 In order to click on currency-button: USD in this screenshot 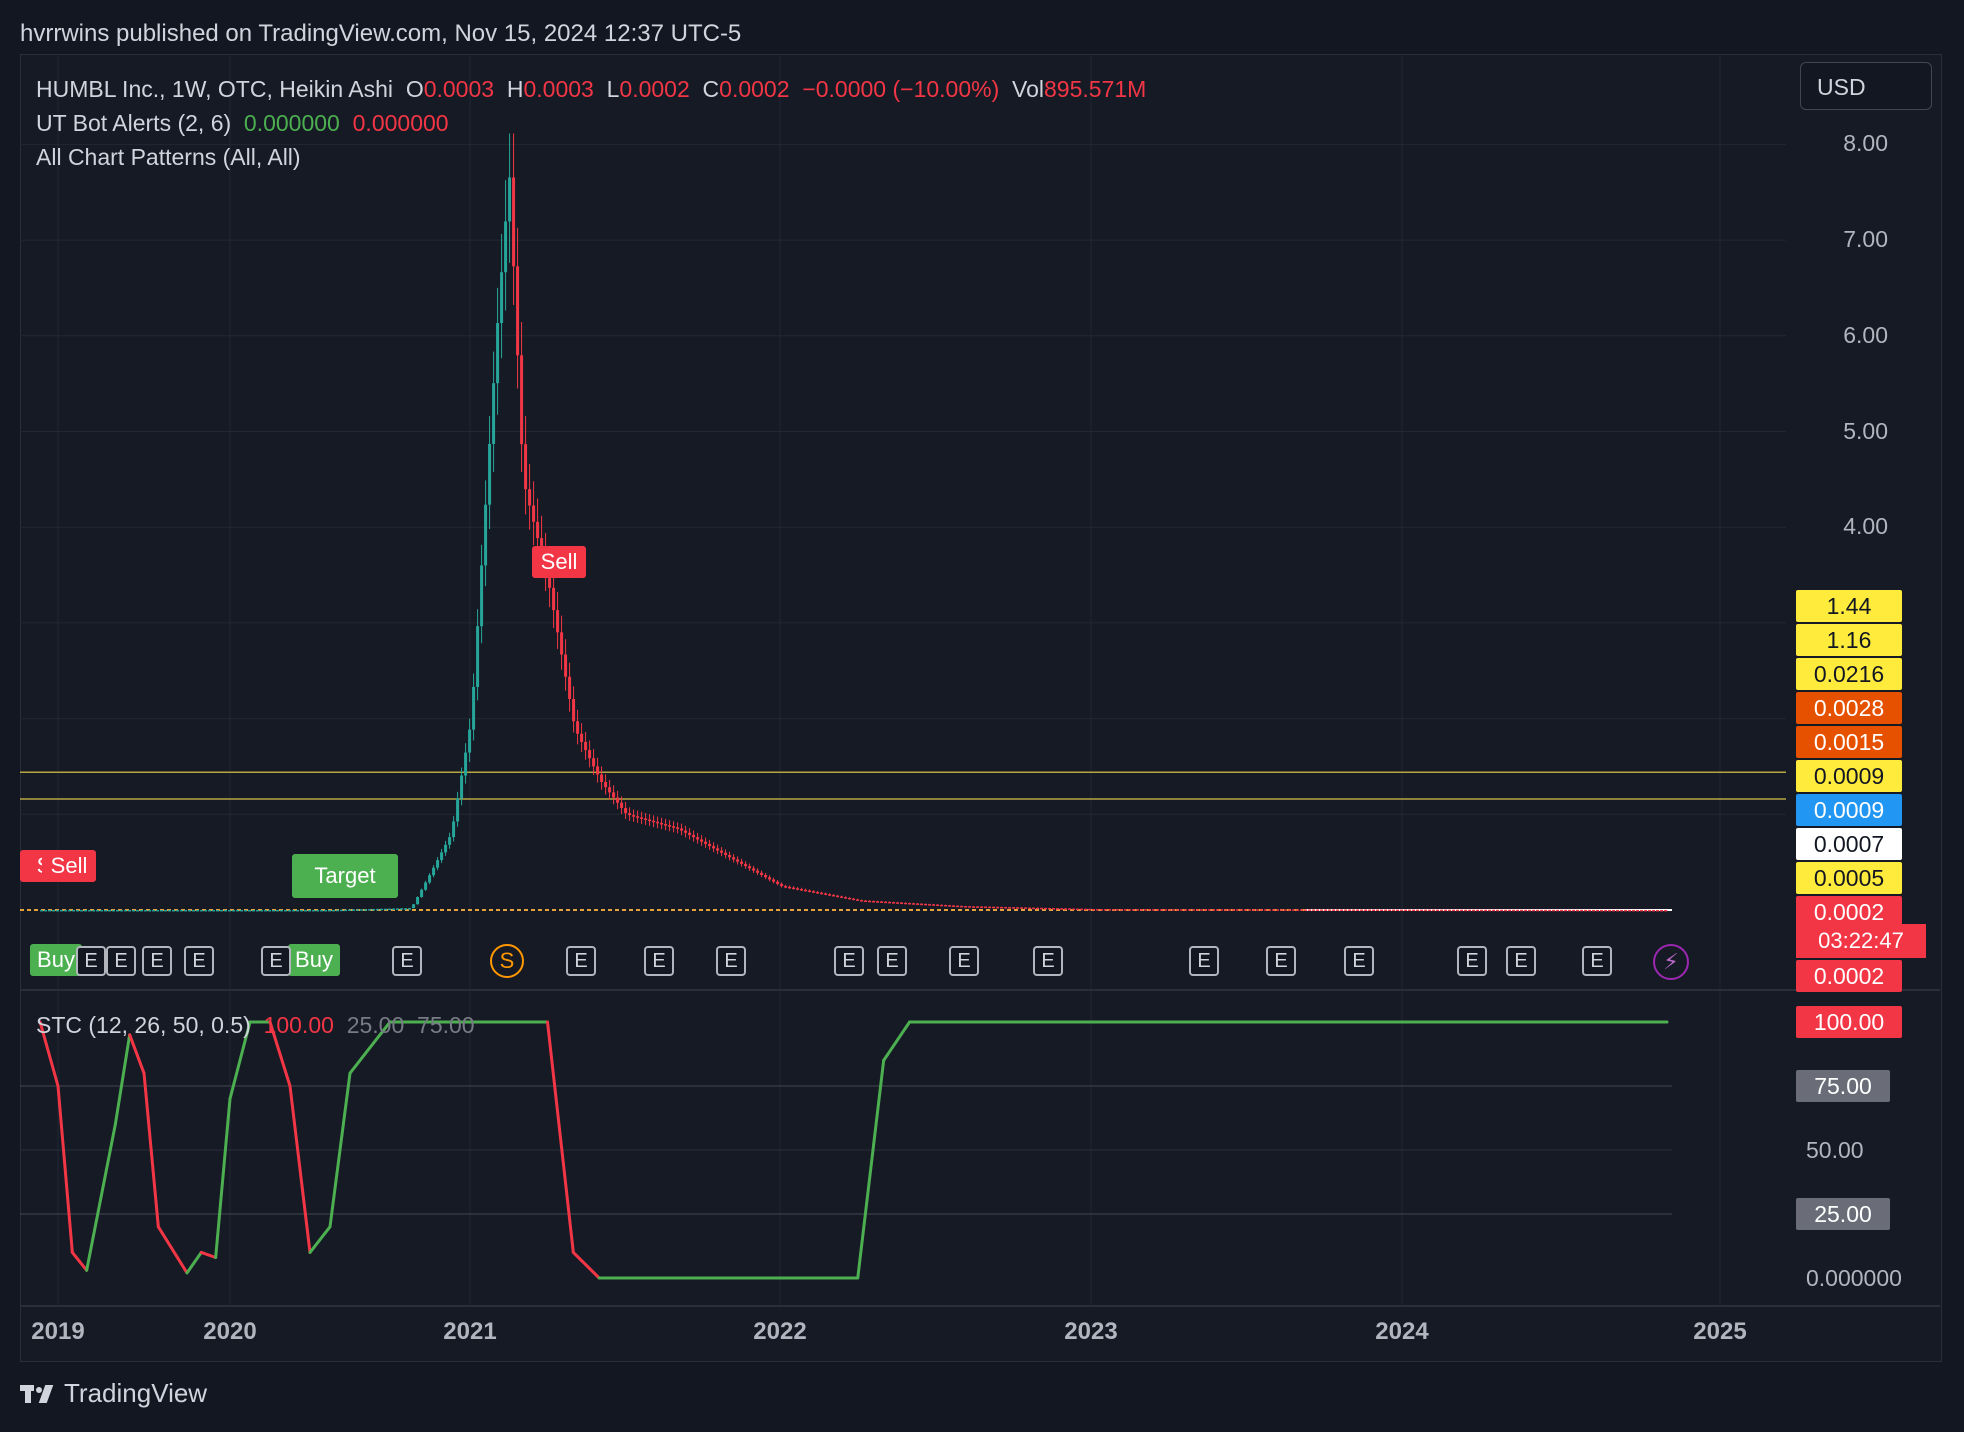, I will do `click(1866, 86)`.